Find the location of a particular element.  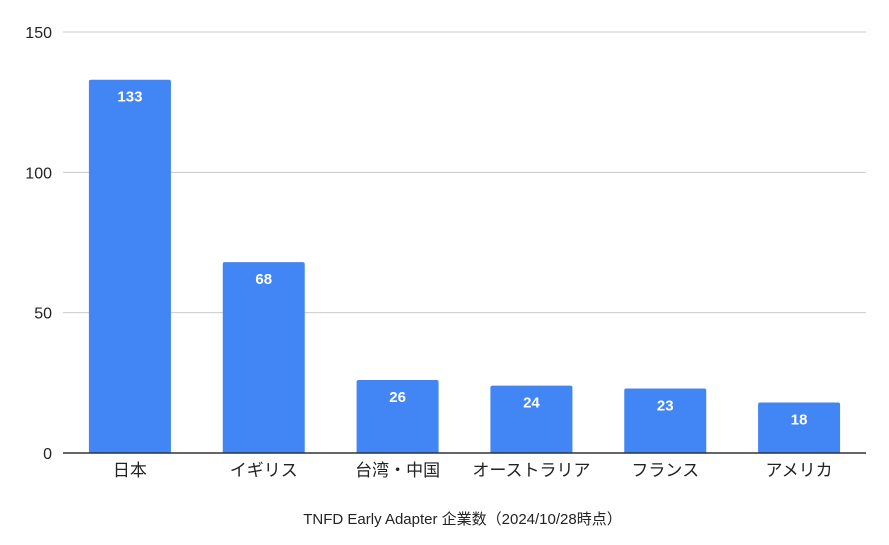

x-category-label: アメリカ is located at coordinates (799, 470).